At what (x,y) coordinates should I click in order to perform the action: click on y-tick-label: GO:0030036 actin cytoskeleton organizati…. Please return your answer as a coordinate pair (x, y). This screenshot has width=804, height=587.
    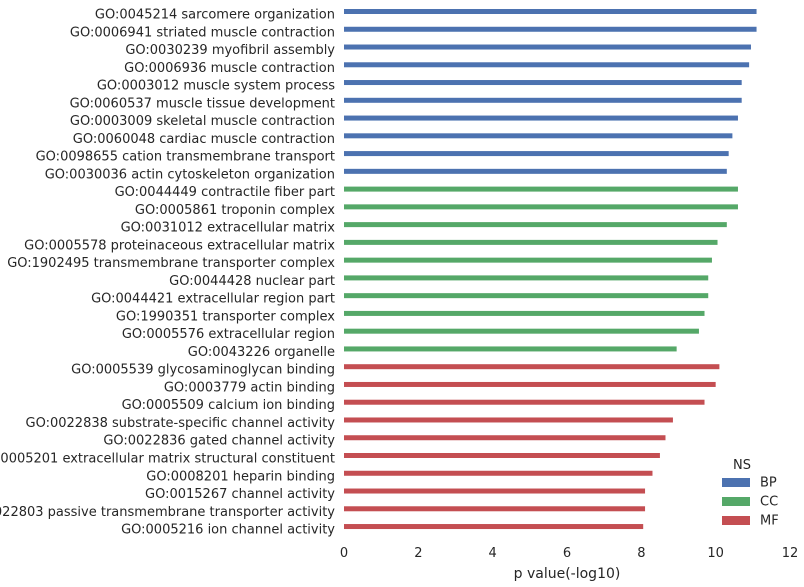
    Looking at the image, I should click on (190, 174).